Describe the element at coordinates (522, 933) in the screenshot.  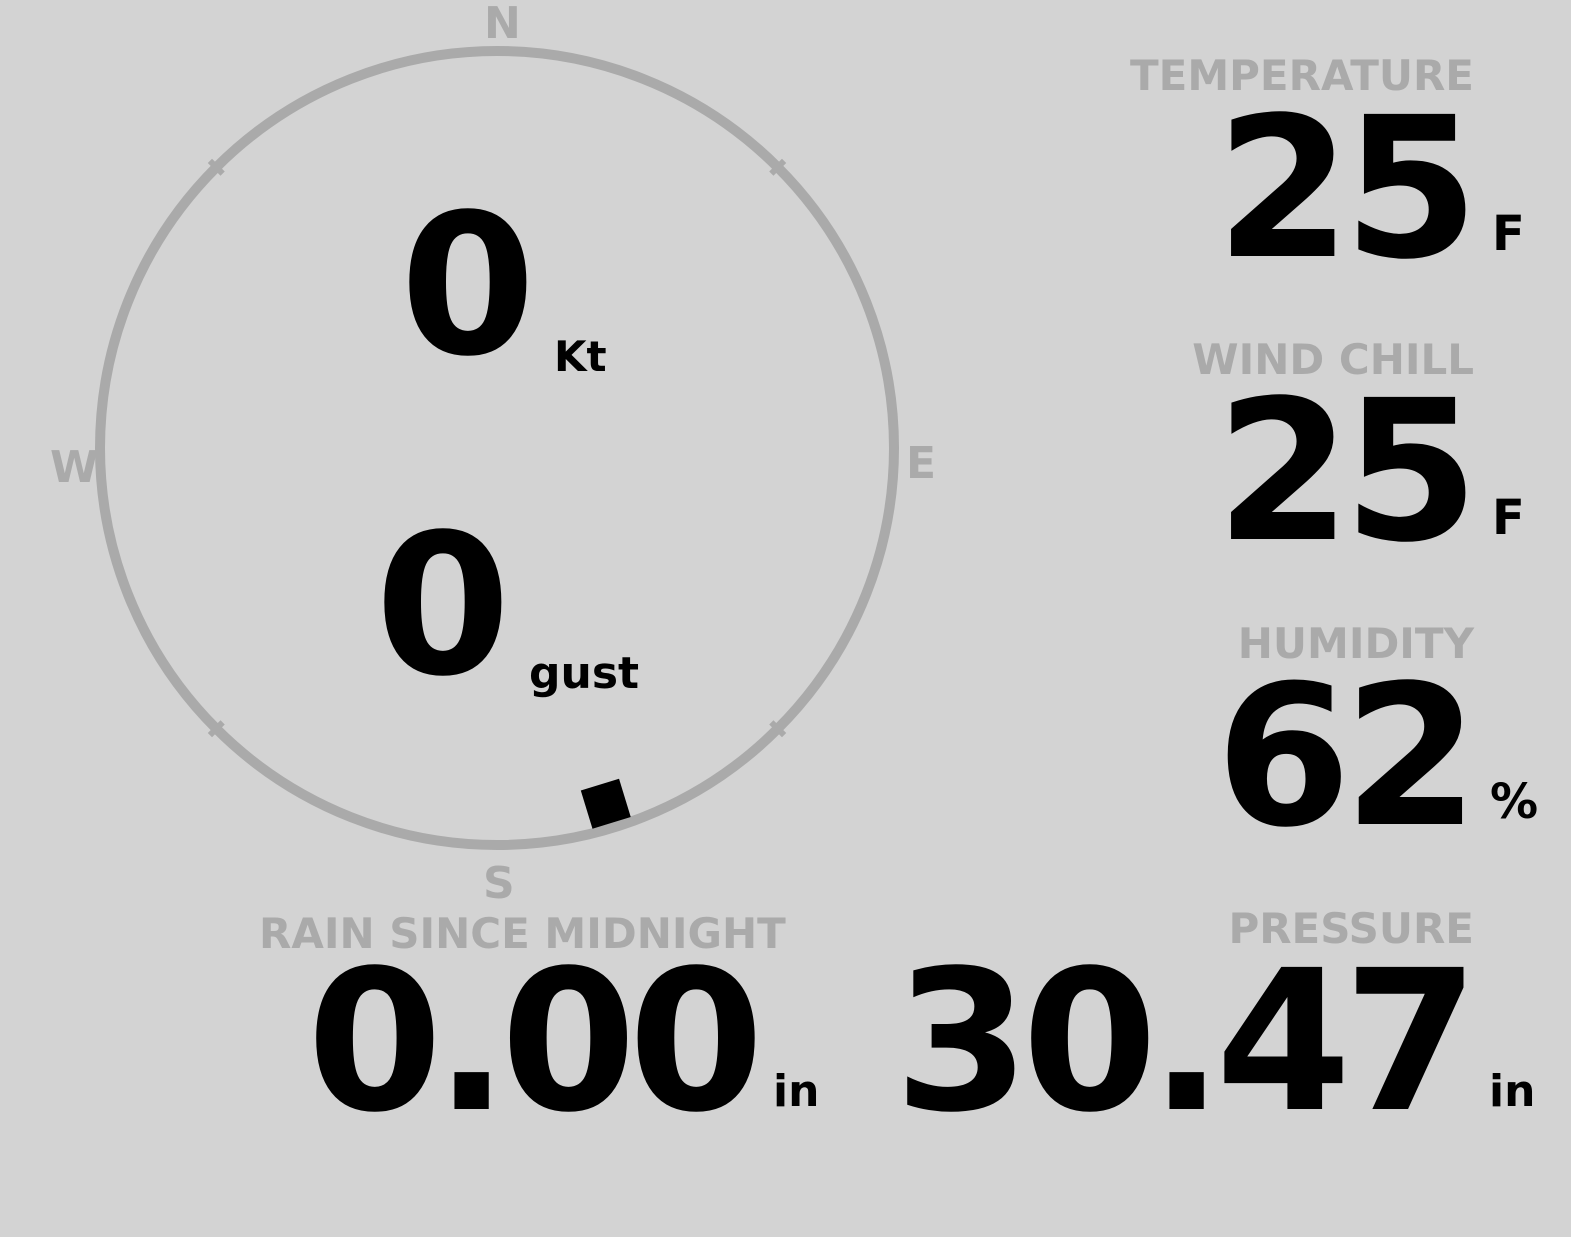
I see `rain-label: RAIN SINCE MIDNIGHT` at that location.